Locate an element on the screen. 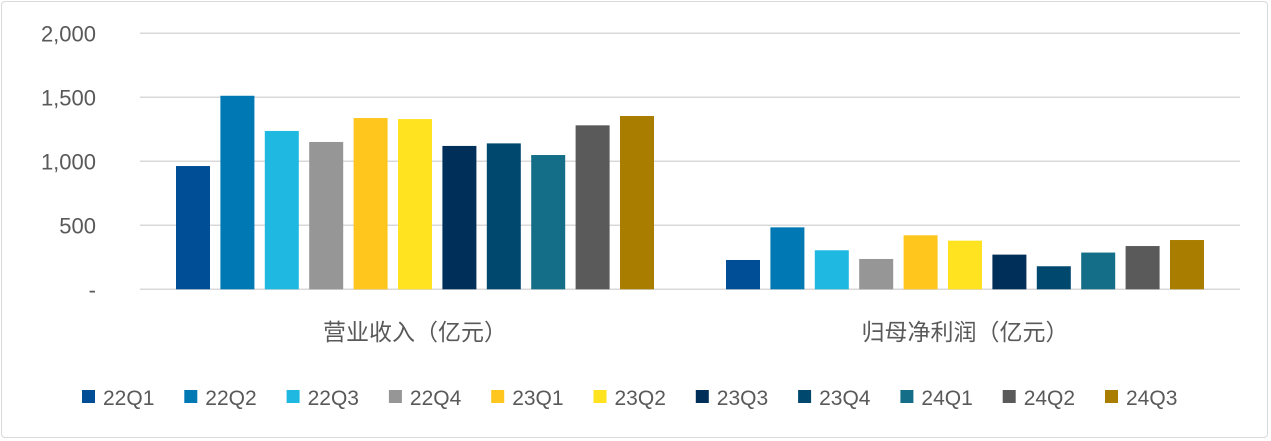  y-tick-label: - is located at coordinates (92, 289).